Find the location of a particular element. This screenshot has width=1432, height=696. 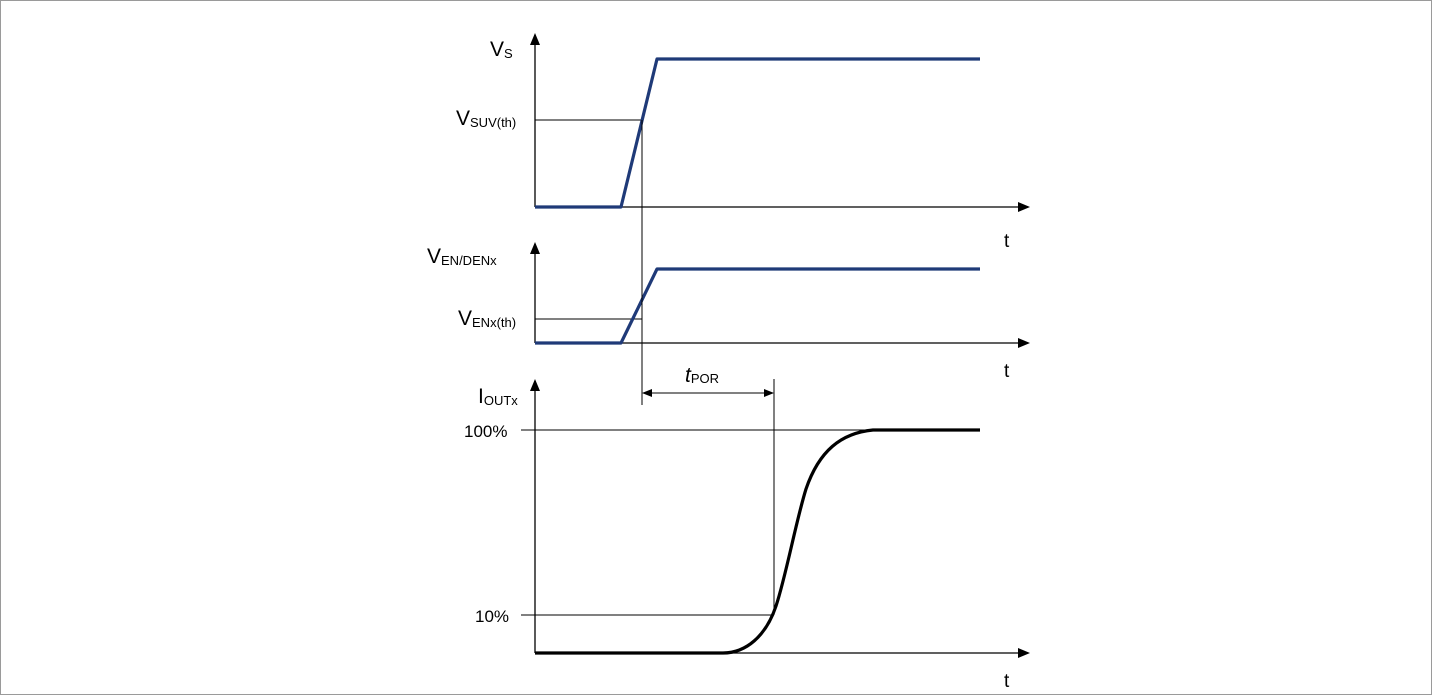

iout-level-low-label: 10% is located at coordinates (492, 616).